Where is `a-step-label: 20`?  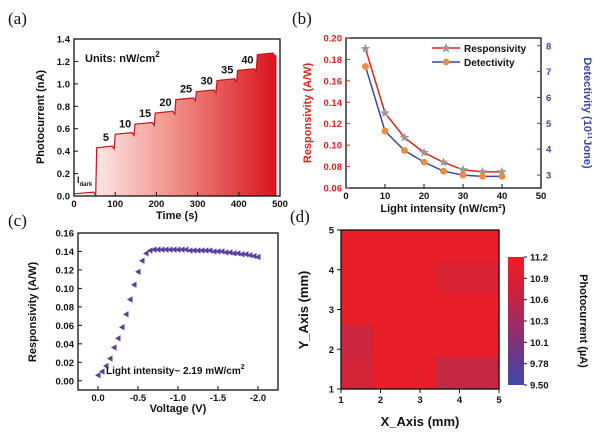 a-step-label: 20 is located at coordinates (165, 103).